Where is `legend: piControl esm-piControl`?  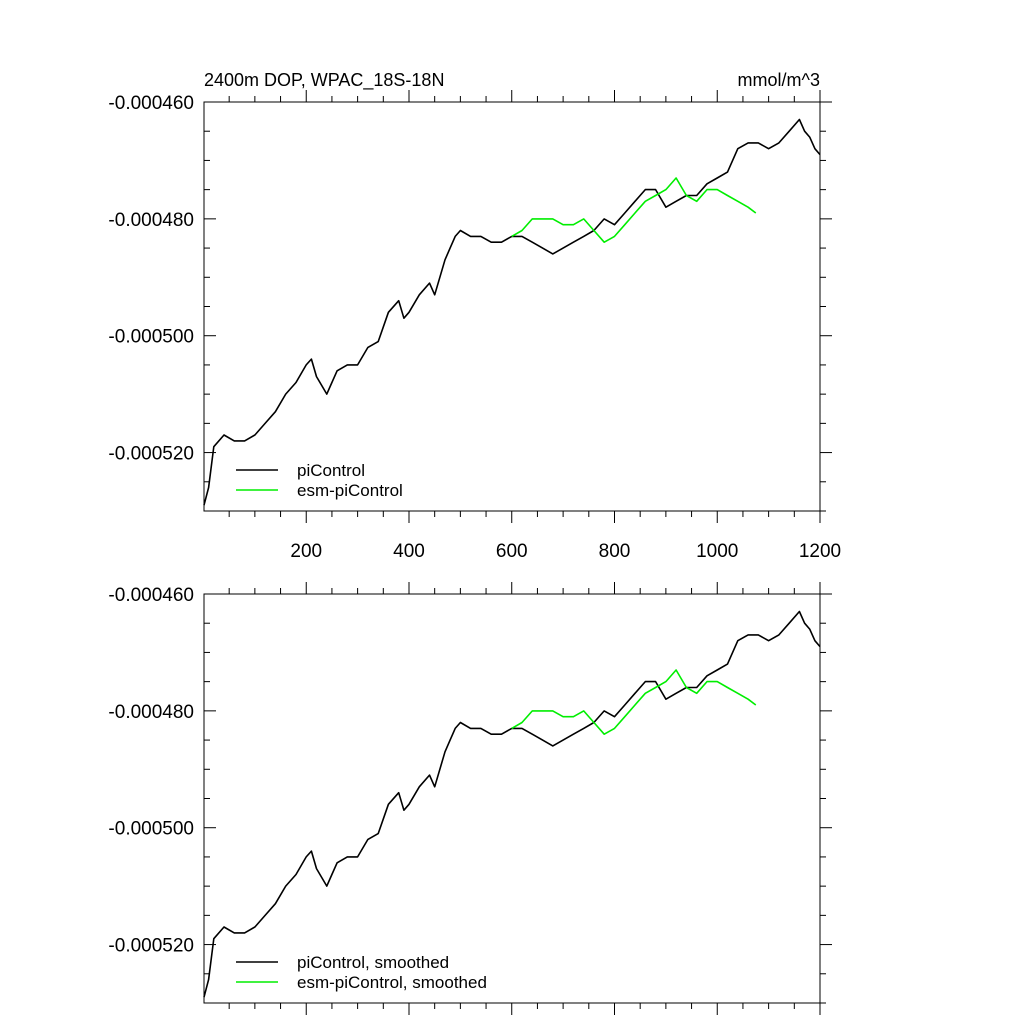
legend: piControl esm-piControl is located at coordinates (319, 480).